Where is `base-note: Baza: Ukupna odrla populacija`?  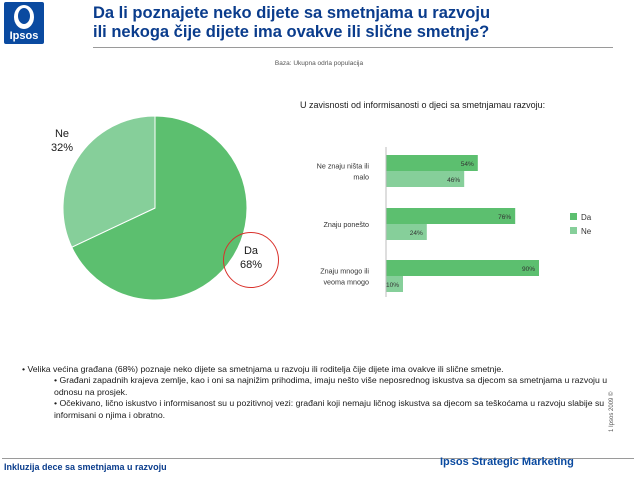
base-note: Baza: Ukupna odrla populacija is located at coordinates (319, 63).